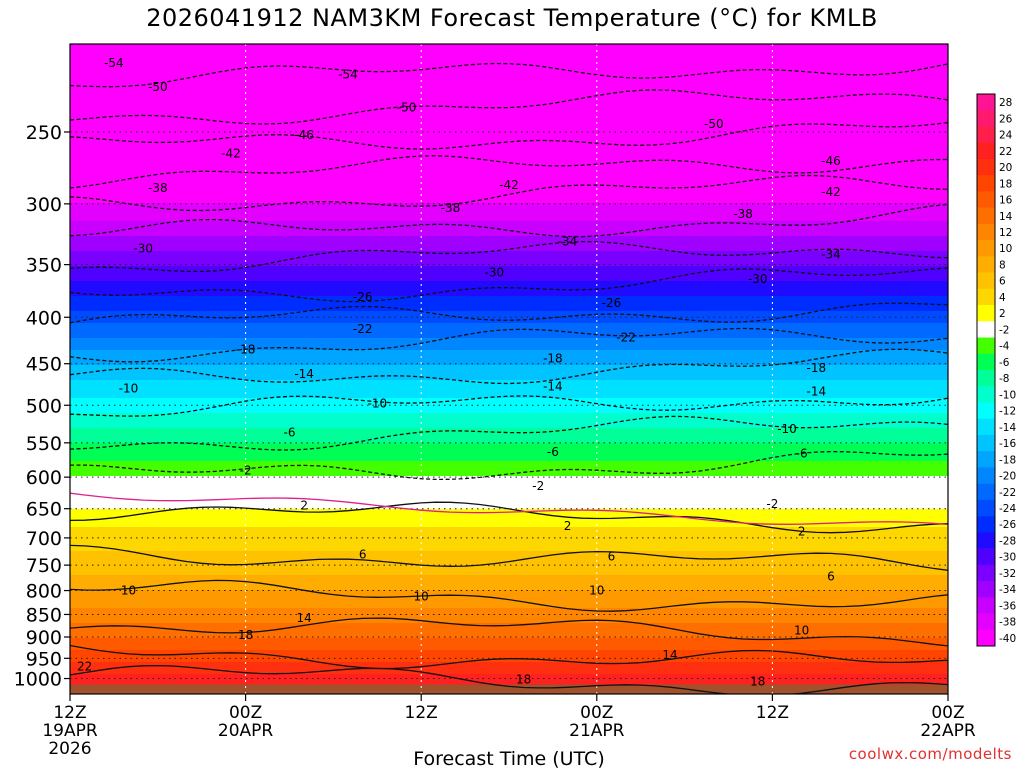 The image size is (1024, 768). Describe the element at coordinates (1007, 395) in the screenshot. I see `colorbar-label: -10` at that location.